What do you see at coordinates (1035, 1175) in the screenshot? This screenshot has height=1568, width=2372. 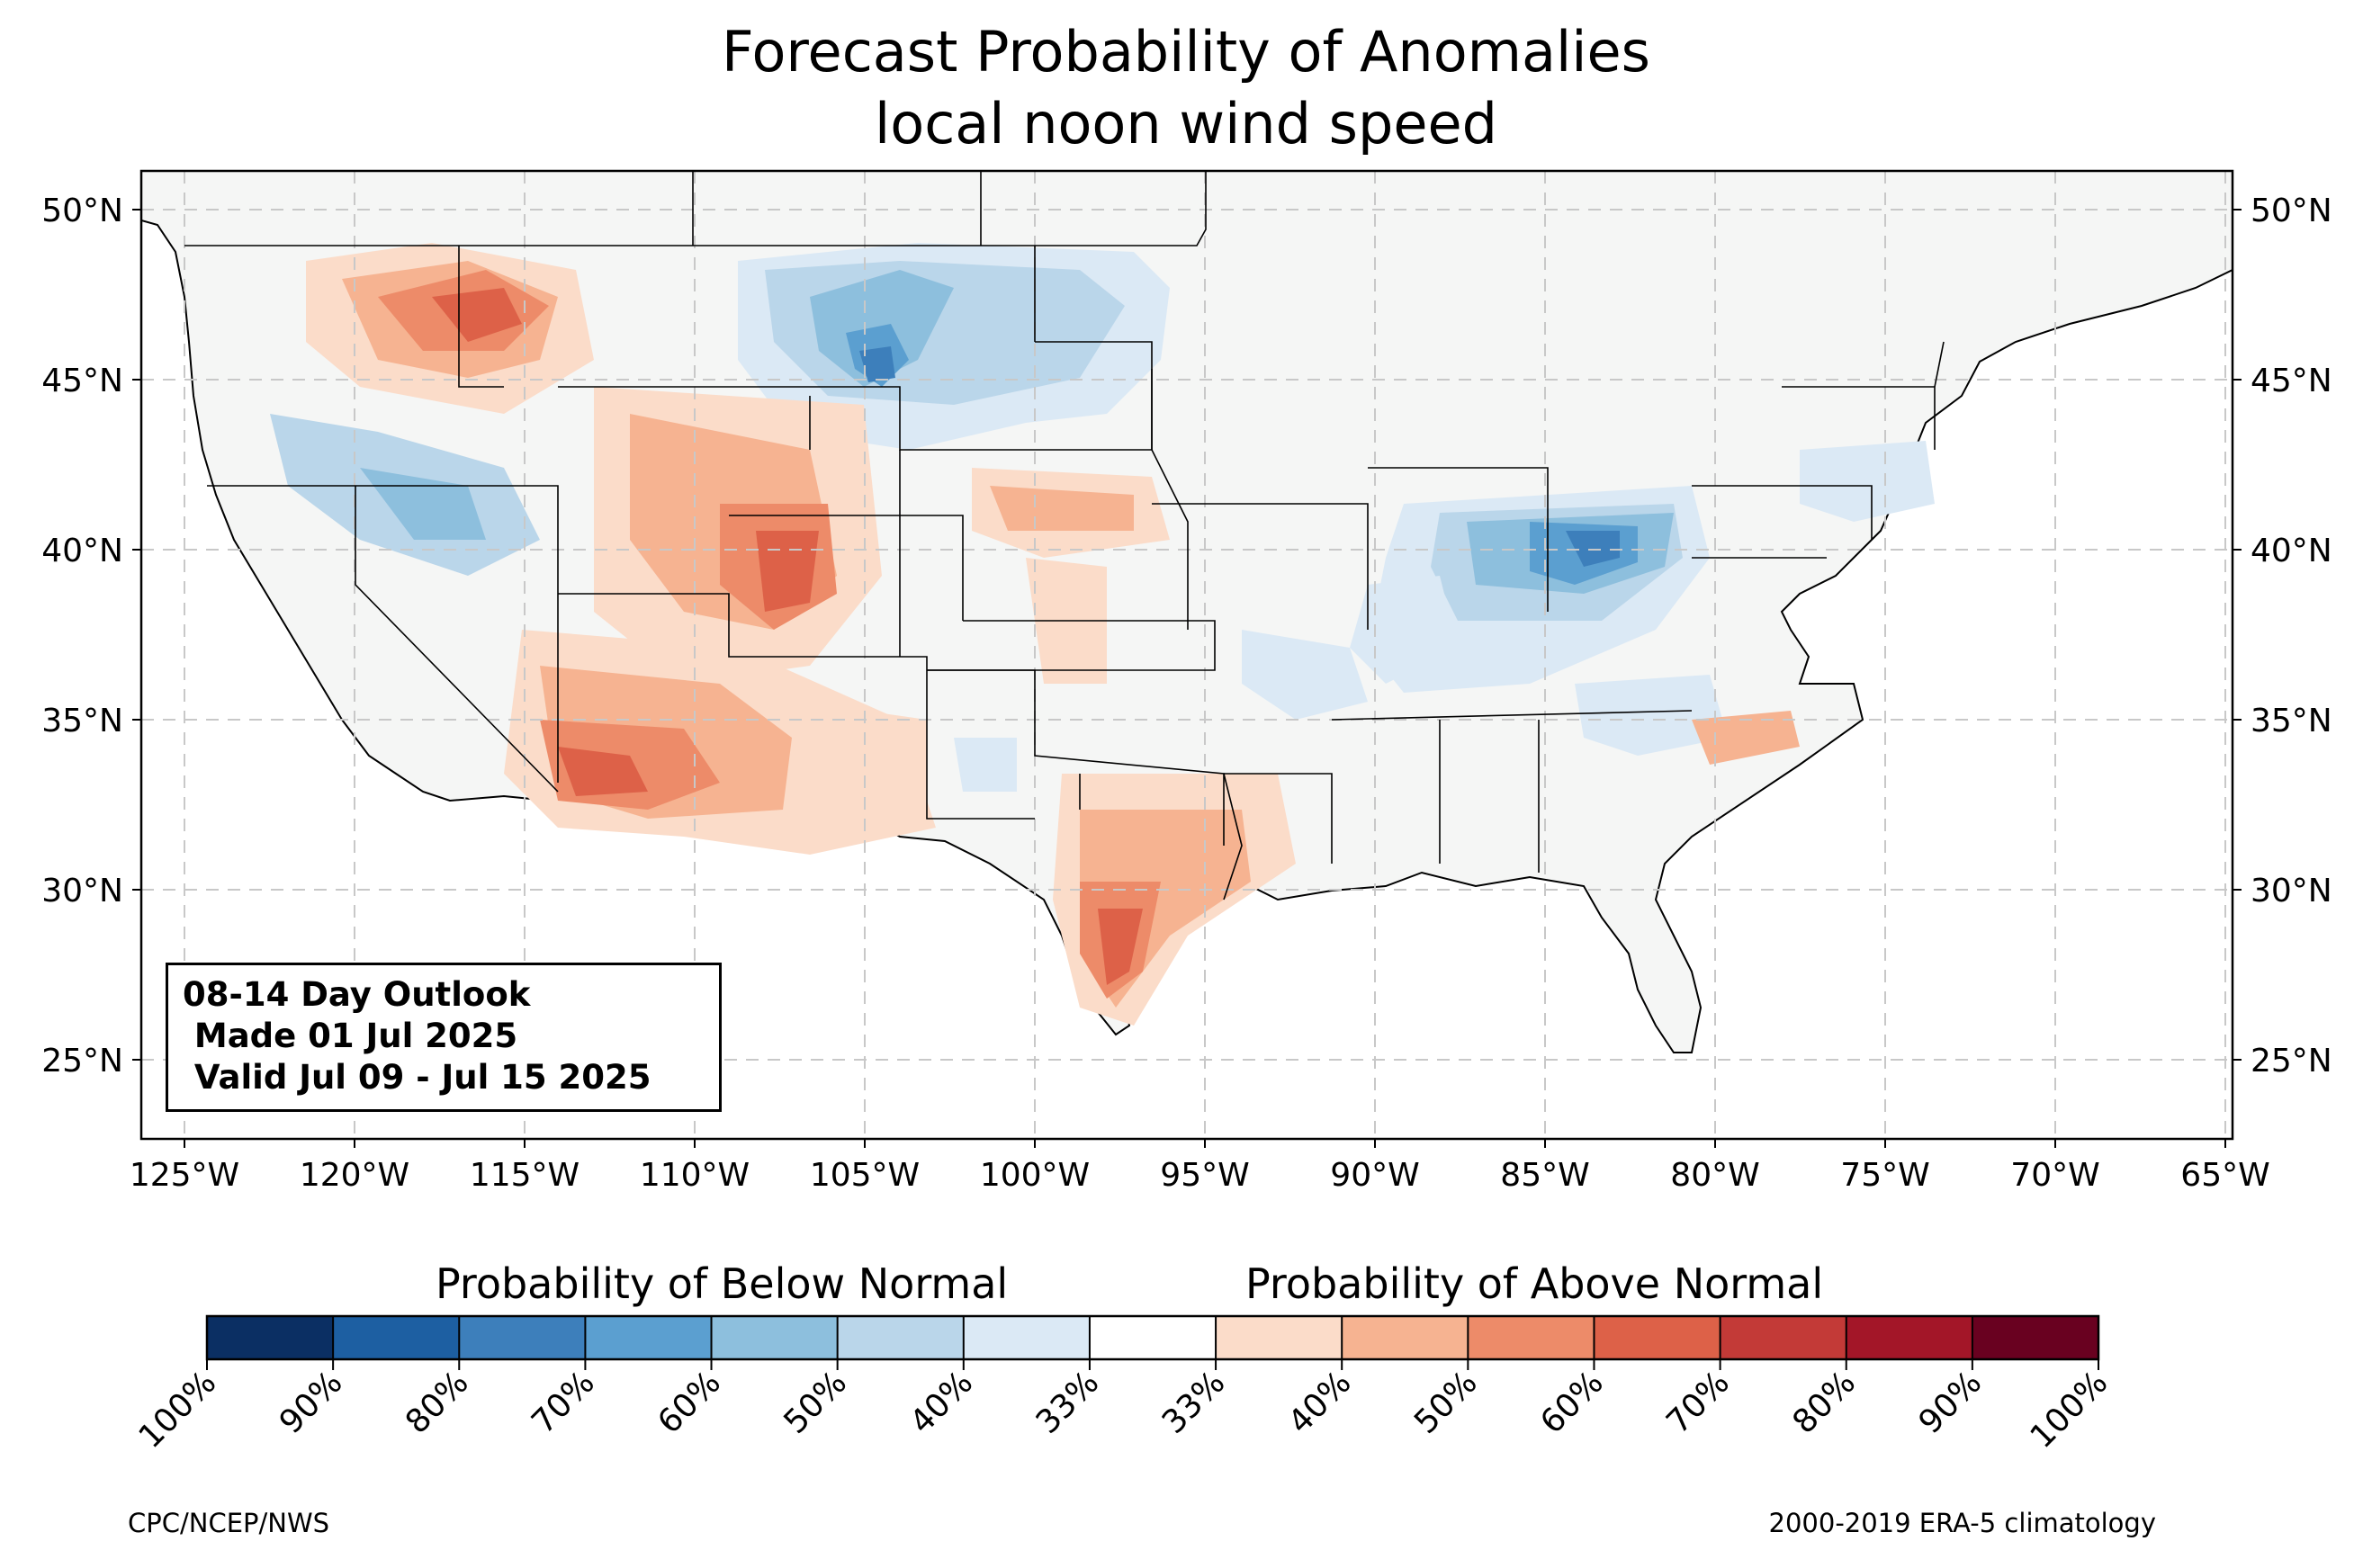 I see `lon-label: 100°W` at bounding box center [1035, 1175].